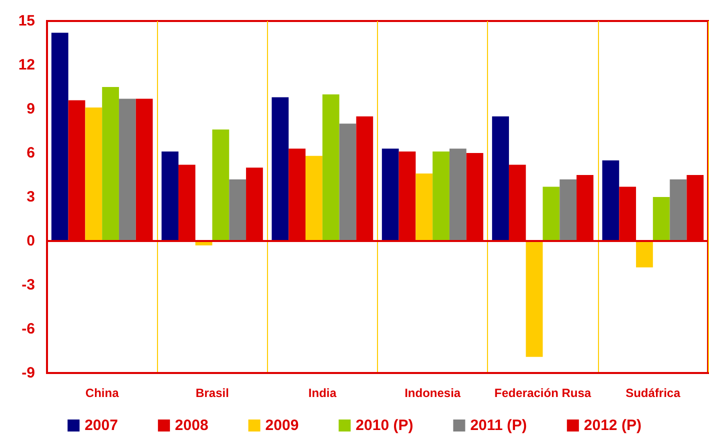 This screenshot has height=440, width=709. I want to click on legend-label: 2012 (P), so click(613, 425).